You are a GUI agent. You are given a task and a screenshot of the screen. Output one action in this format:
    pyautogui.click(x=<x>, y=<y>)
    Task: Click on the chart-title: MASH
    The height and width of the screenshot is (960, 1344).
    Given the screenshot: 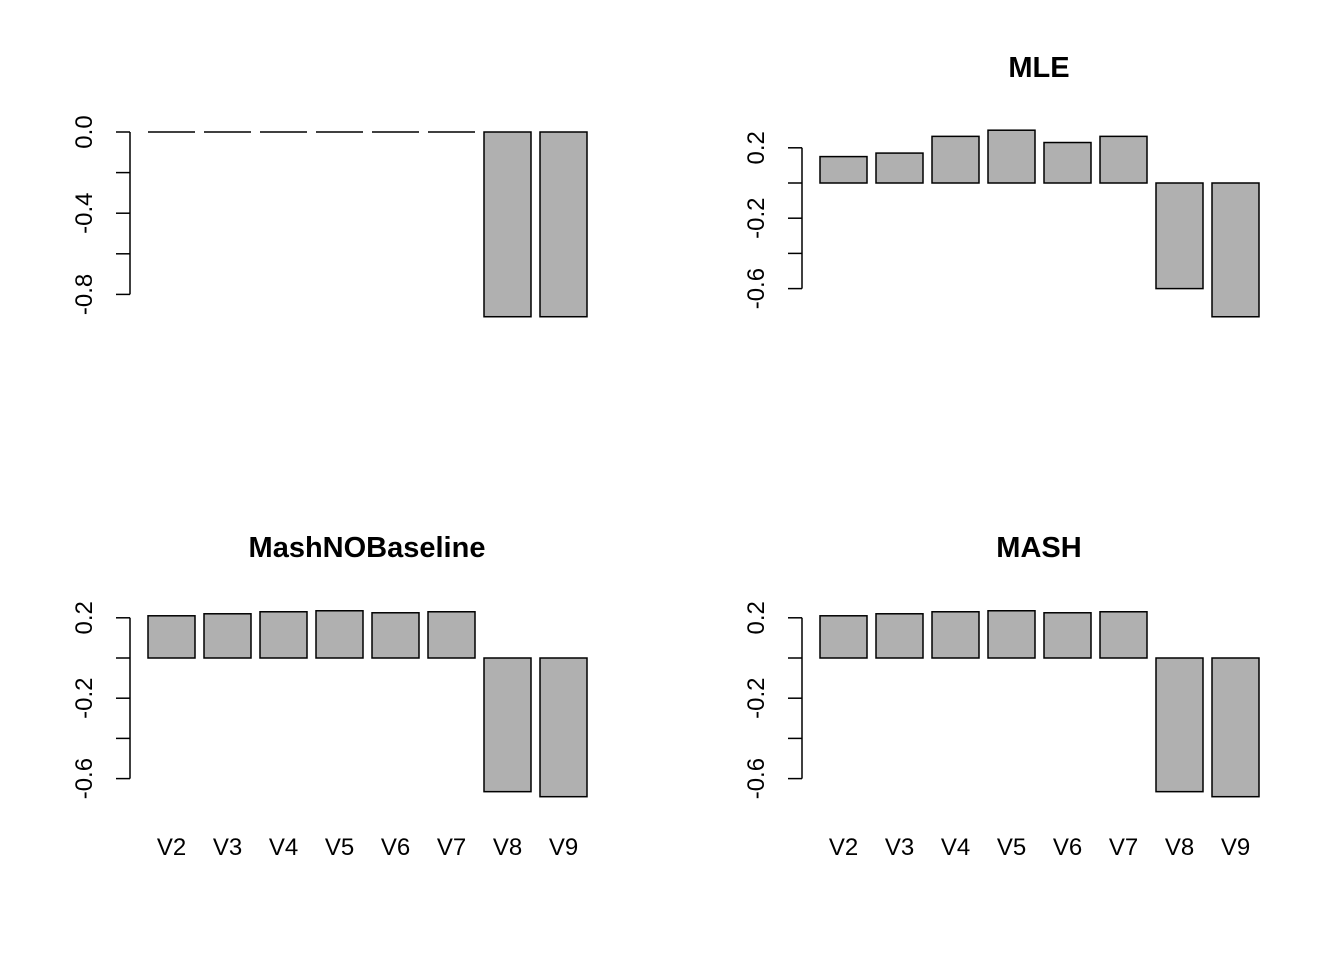 What is the action you would take?
    pyautogui.click(x=1038, y=548)
    